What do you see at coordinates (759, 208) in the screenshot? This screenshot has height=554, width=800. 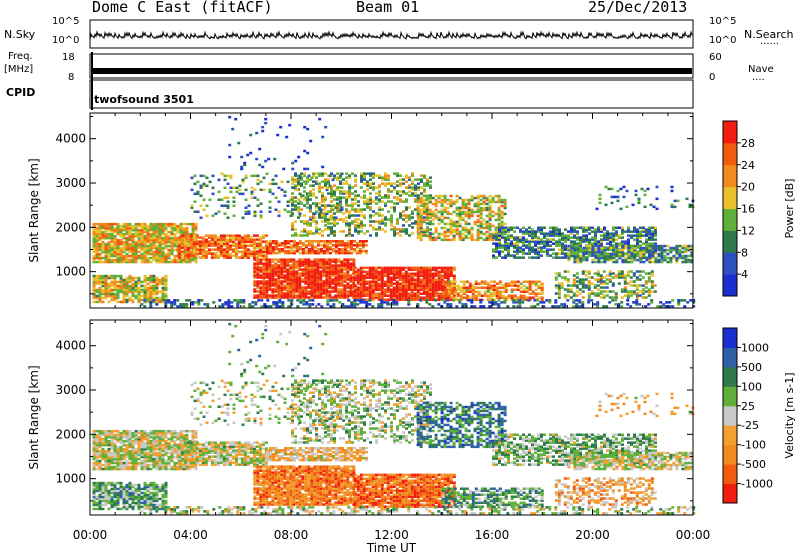 I see `power-colorbar: 4 8 12 16 20 24 28 Power [dB]` at bounding box center [759, 208].